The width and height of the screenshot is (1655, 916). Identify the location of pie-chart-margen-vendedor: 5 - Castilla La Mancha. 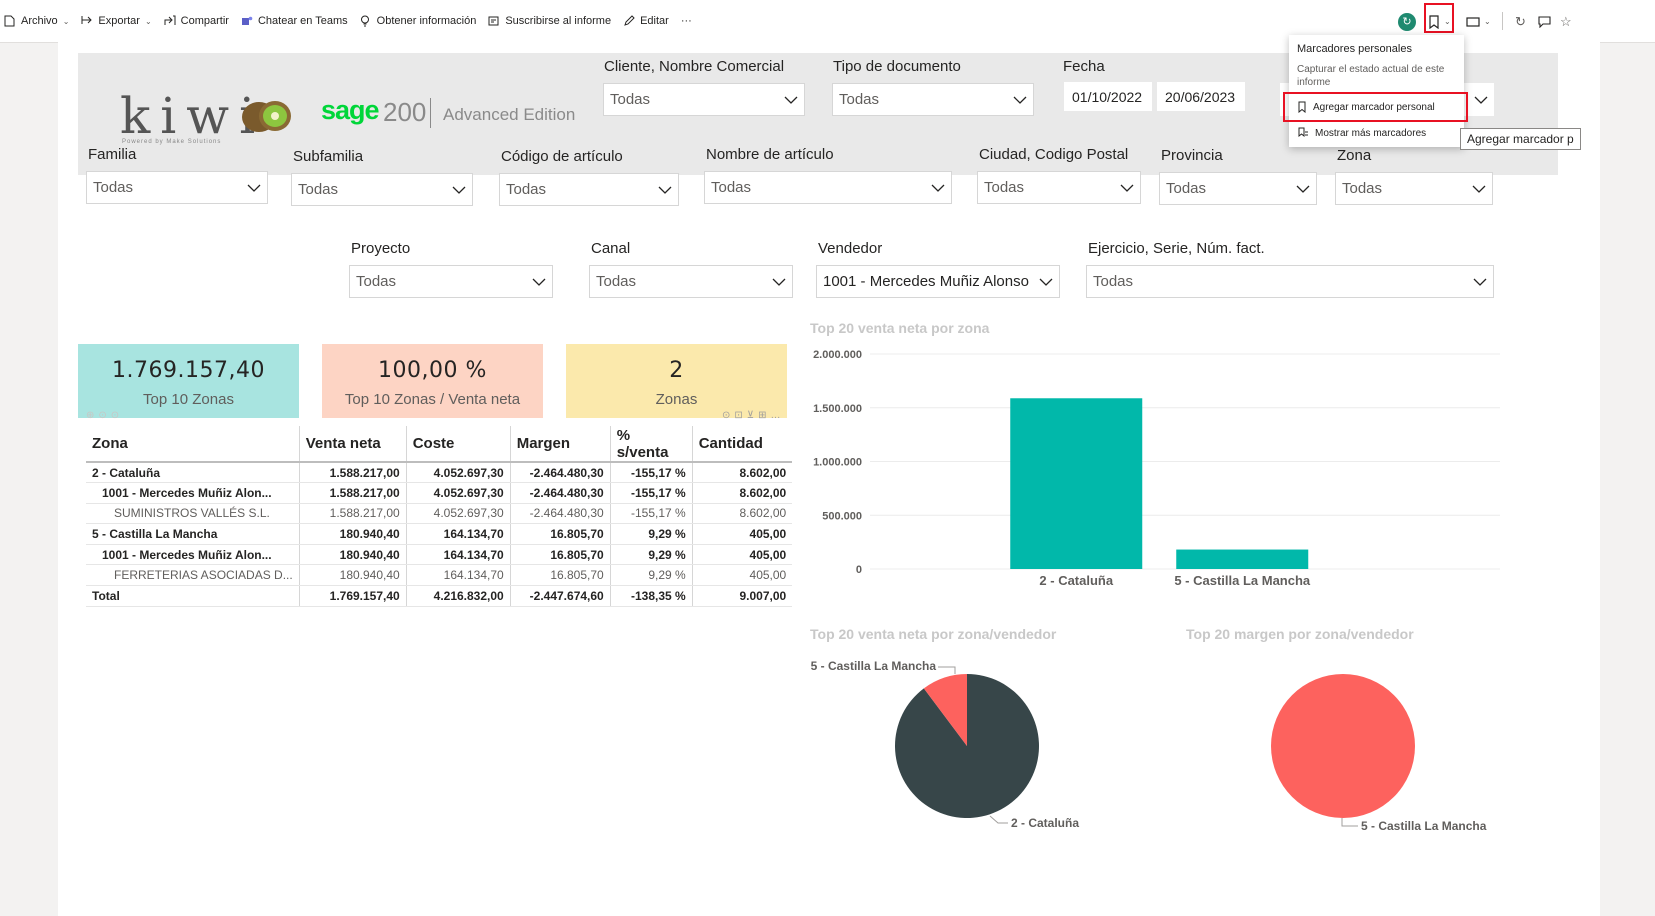
(1379, 753).